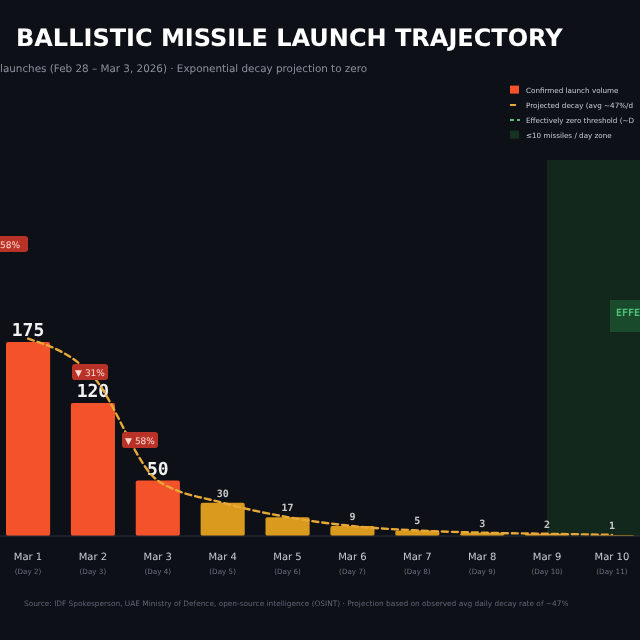 The image size is (640, 640). What do you see at coordinates (28, 332) in the screenshot?
I see `data-label: 175` at bounding box center [28, 332].